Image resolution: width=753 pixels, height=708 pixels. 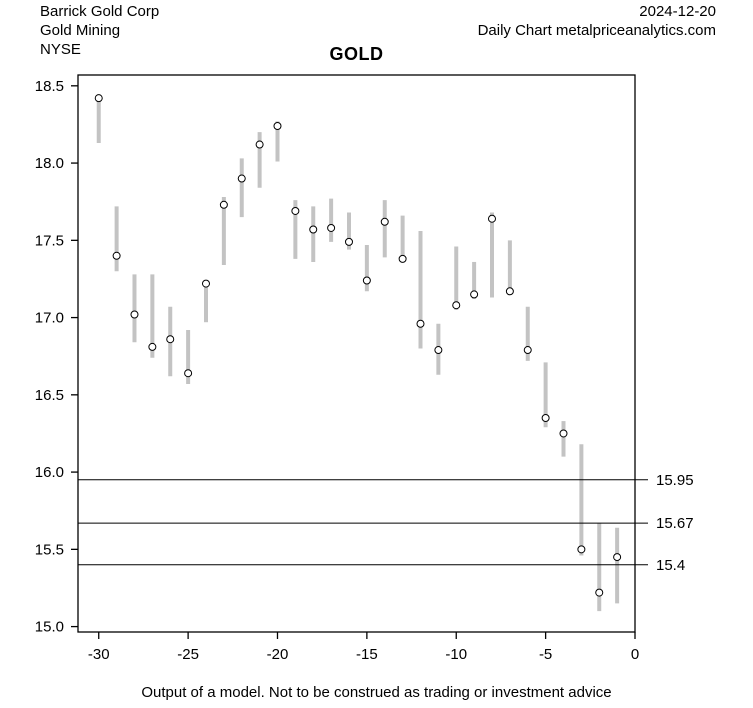 I want to click on y-axis-tick-label: 16.0, so click(x=49, y=472).